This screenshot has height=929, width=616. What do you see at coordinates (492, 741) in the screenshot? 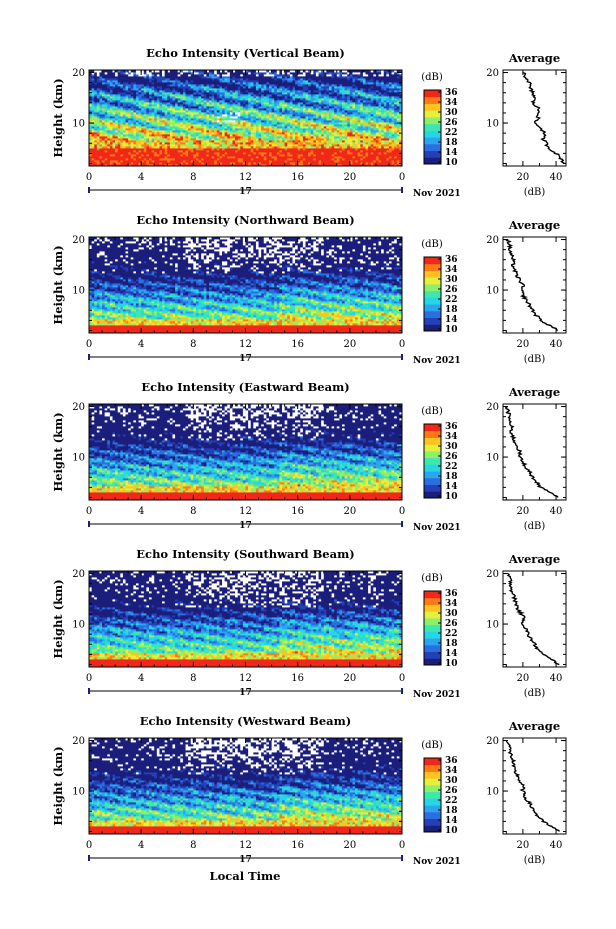
I see `avg-y-tick-label: 20` at bounding box center [492, 741].